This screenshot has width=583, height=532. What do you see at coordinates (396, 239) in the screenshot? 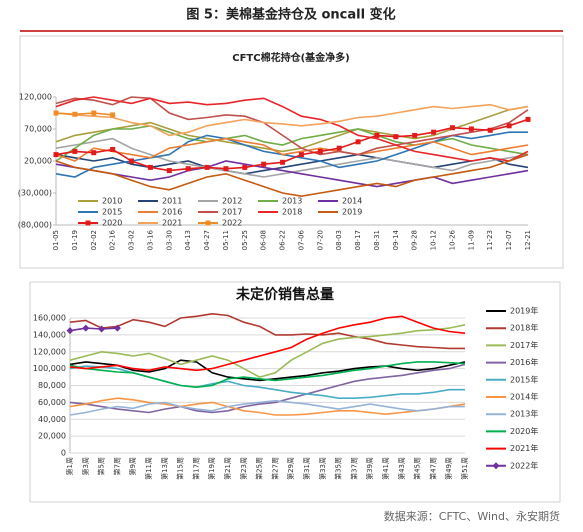
I see `x-tick-label: 09-14` at bounding box center [396, 239].